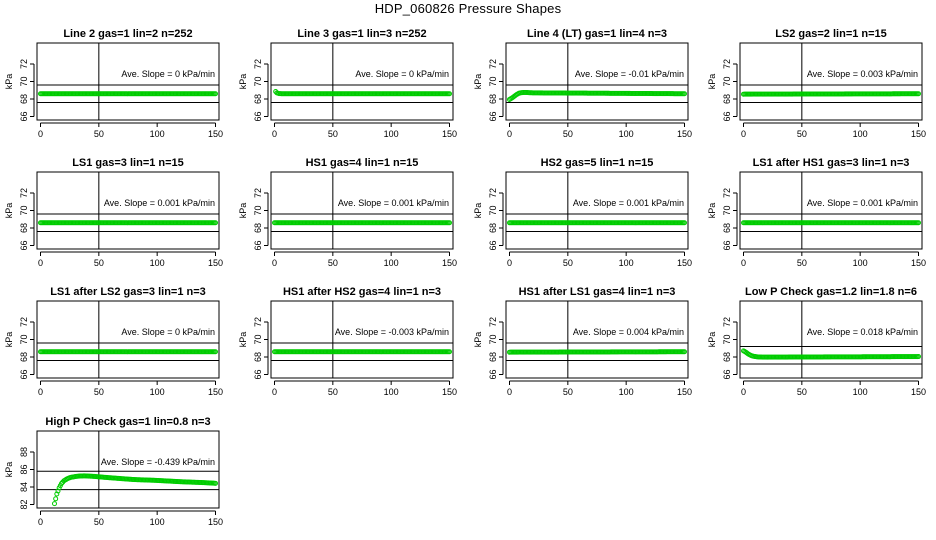 Image resolution: width=936 pixels, height=540 pixels. I want to click on chart-title: High P Check gas=1 lin=0.8 n=3, so click(127, 422).